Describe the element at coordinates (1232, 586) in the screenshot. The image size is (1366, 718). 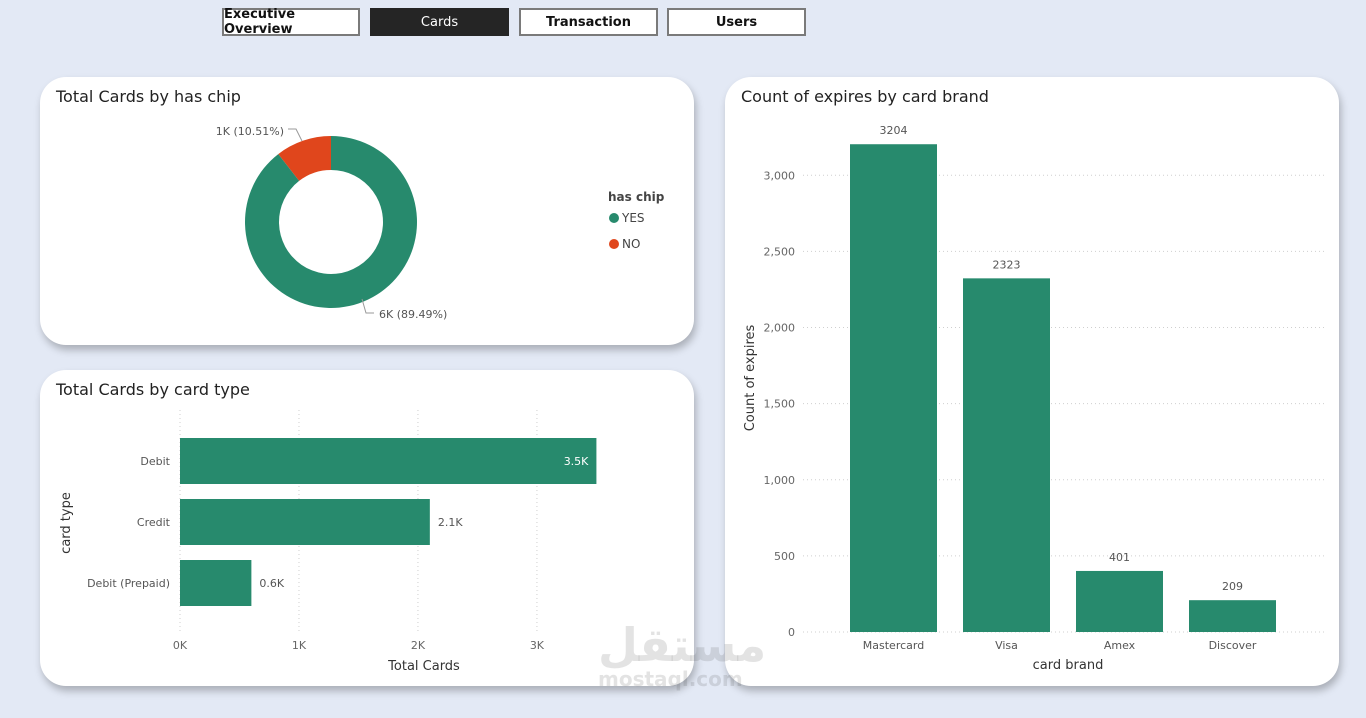
I see `vbar-data-label: 209` at that location.